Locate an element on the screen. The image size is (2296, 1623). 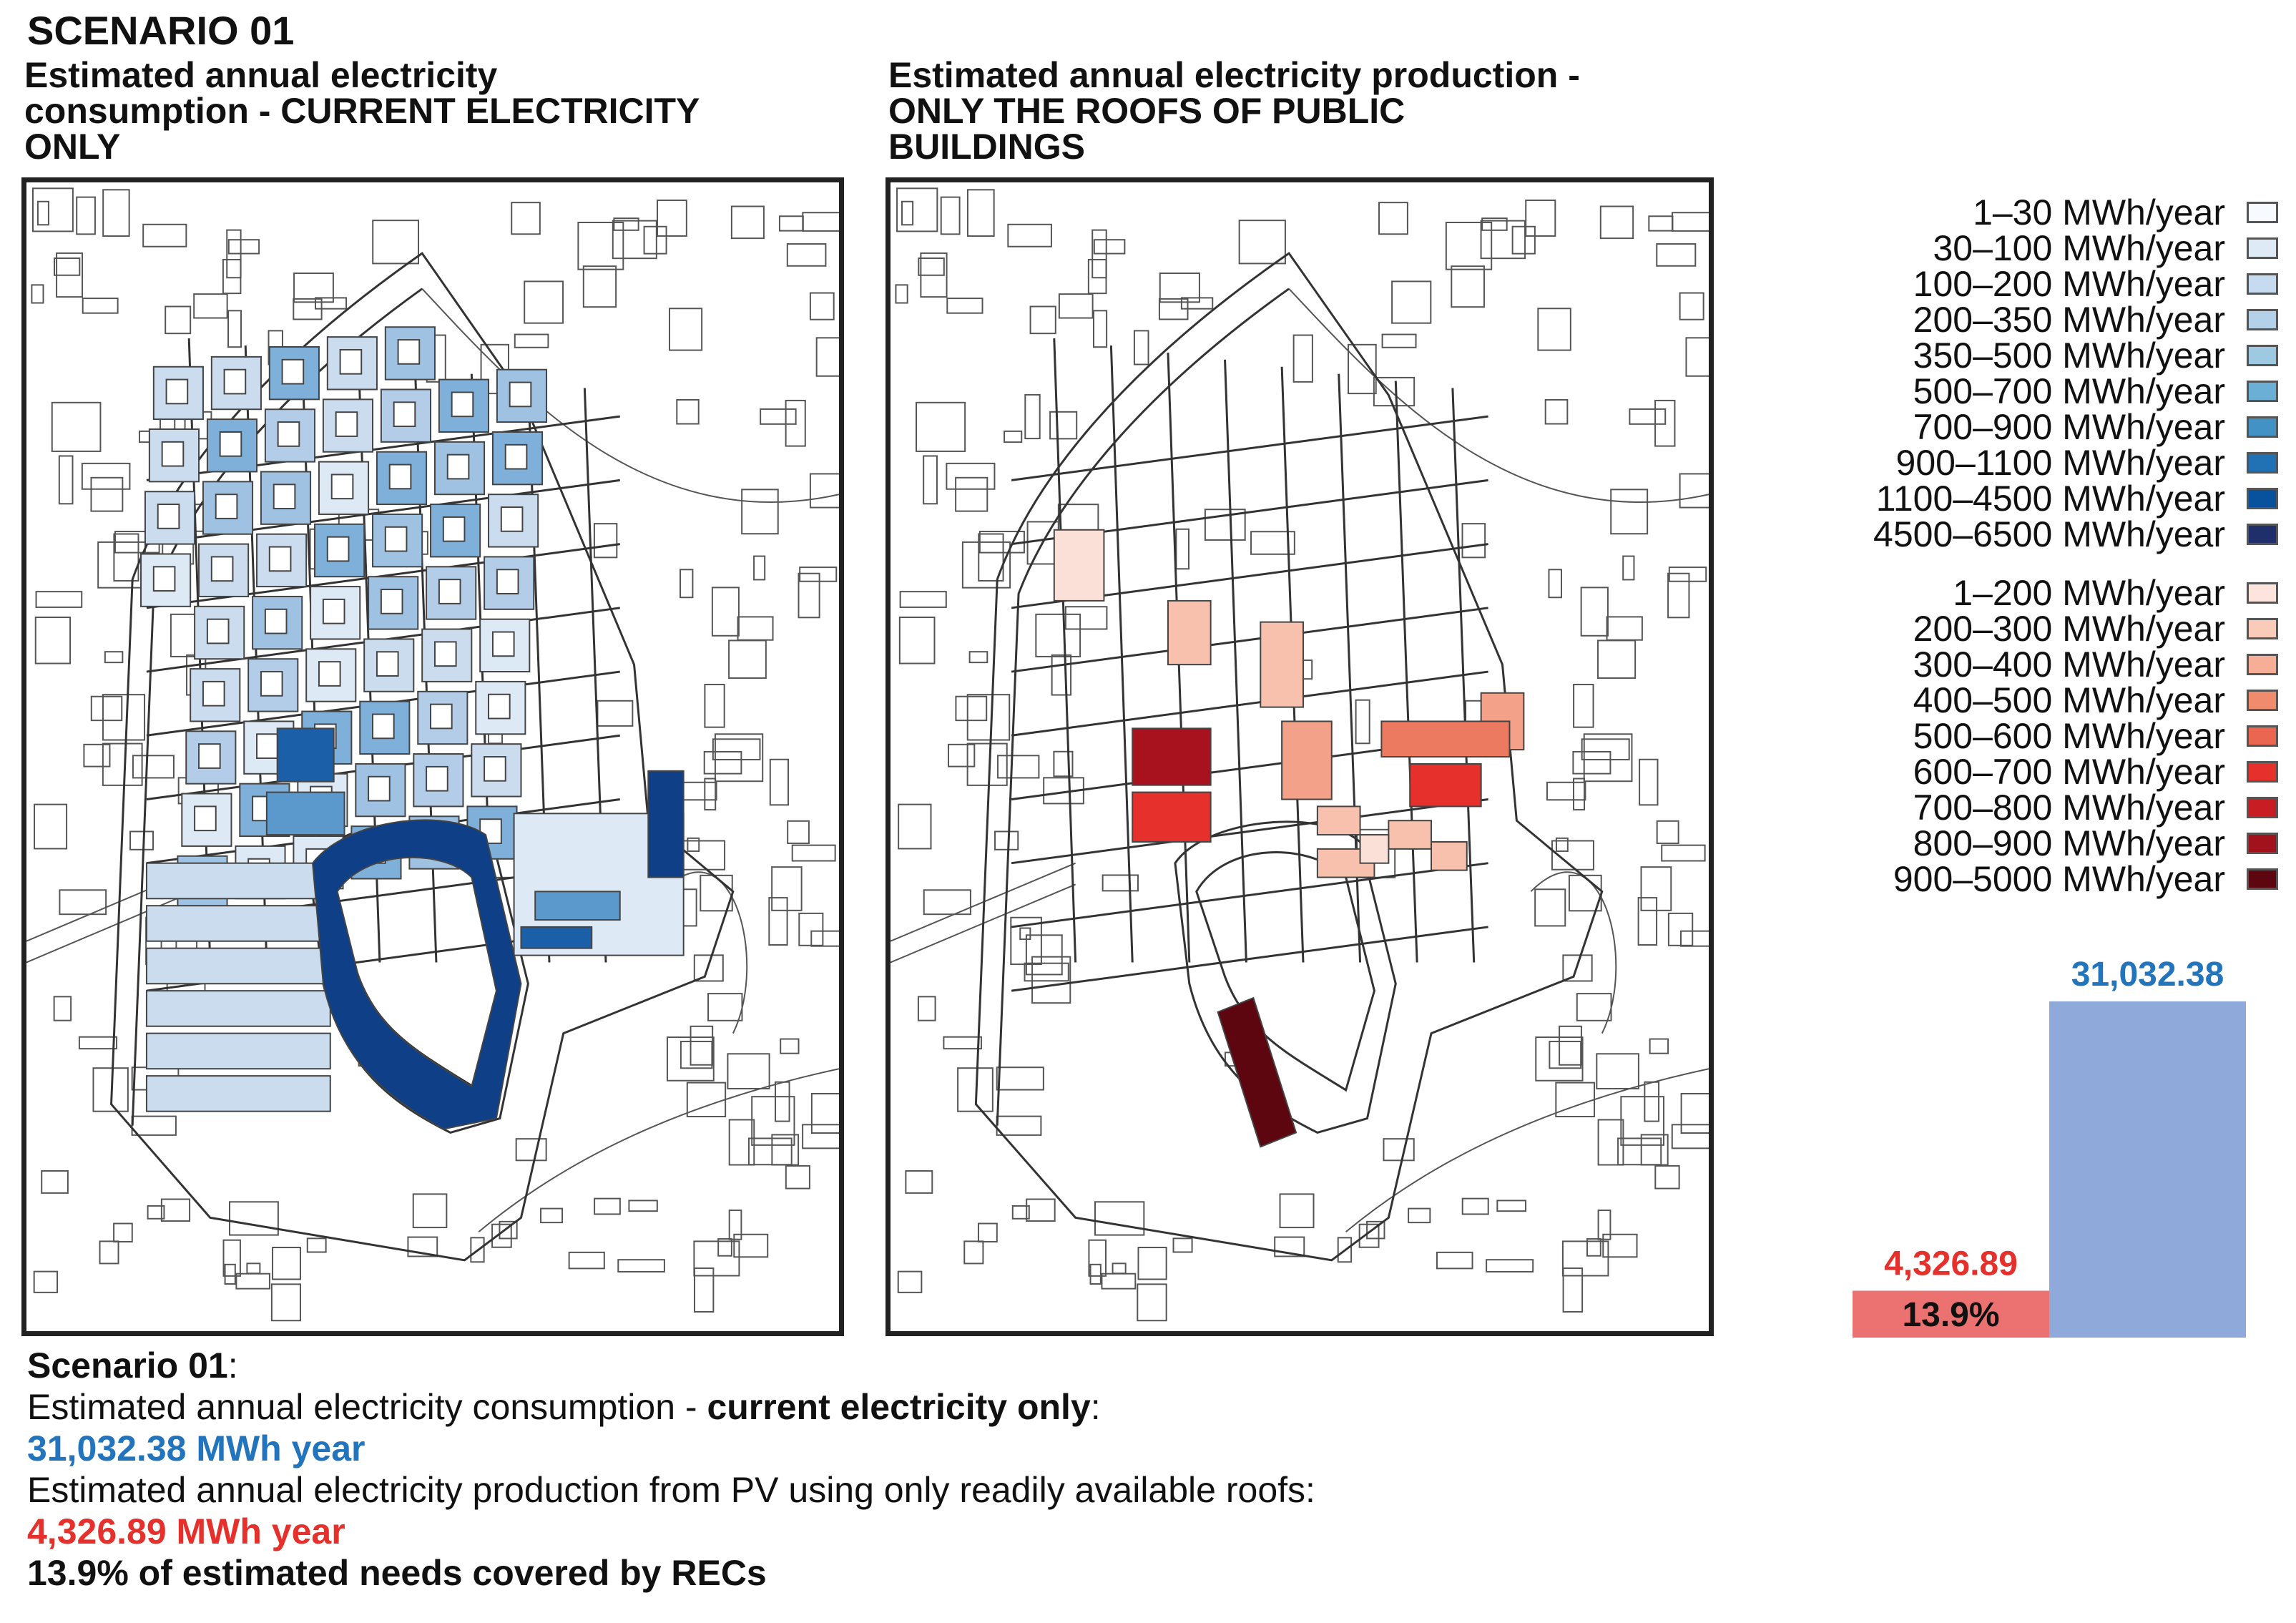
production-legend-label: 1–200 MWh/year is located at coordinates (2089, 593).